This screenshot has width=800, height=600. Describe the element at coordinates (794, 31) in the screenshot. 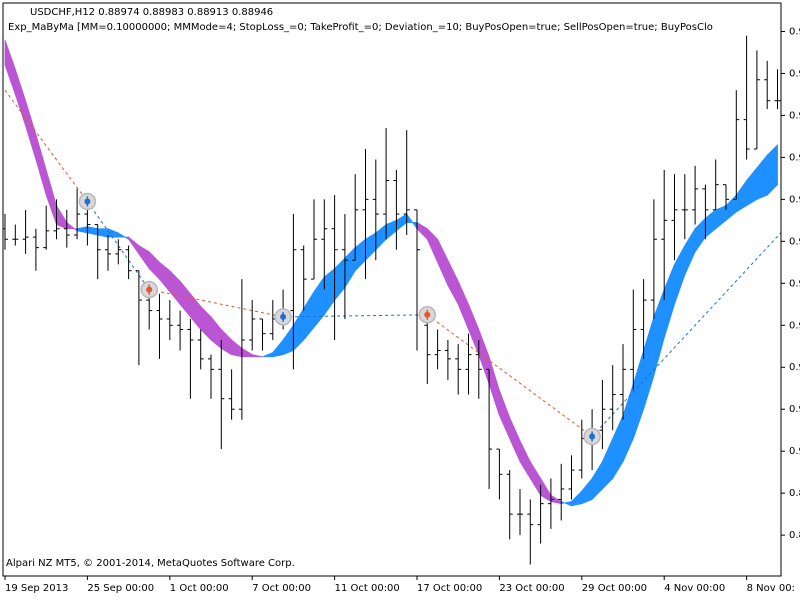

I see `y-tick-label: 0.92000` at that location.